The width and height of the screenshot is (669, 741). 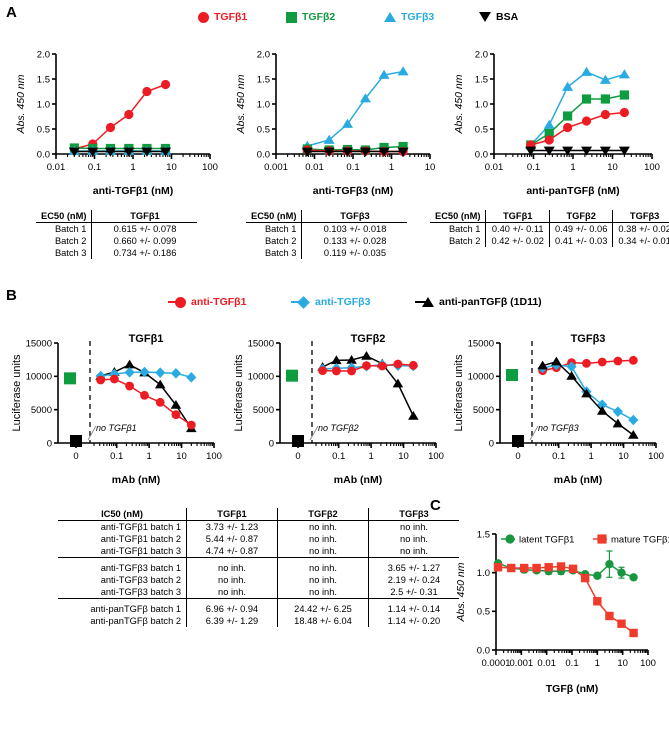 What do you see at coordinates (11, 295) in the screenshot?
I see `panel-letter-b: B` at bounding box center [11, 295].